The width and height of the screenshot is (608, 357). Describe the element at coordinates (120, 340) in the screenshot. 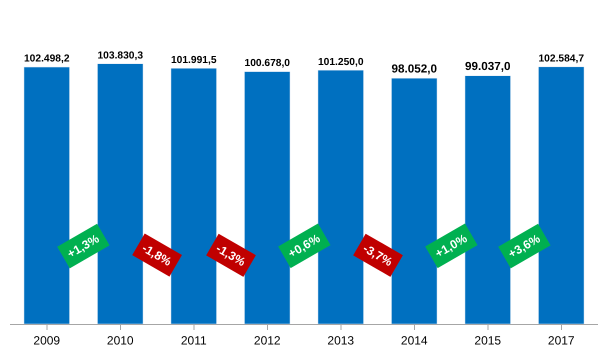

I see `x-tick-label: 2010` at that location.